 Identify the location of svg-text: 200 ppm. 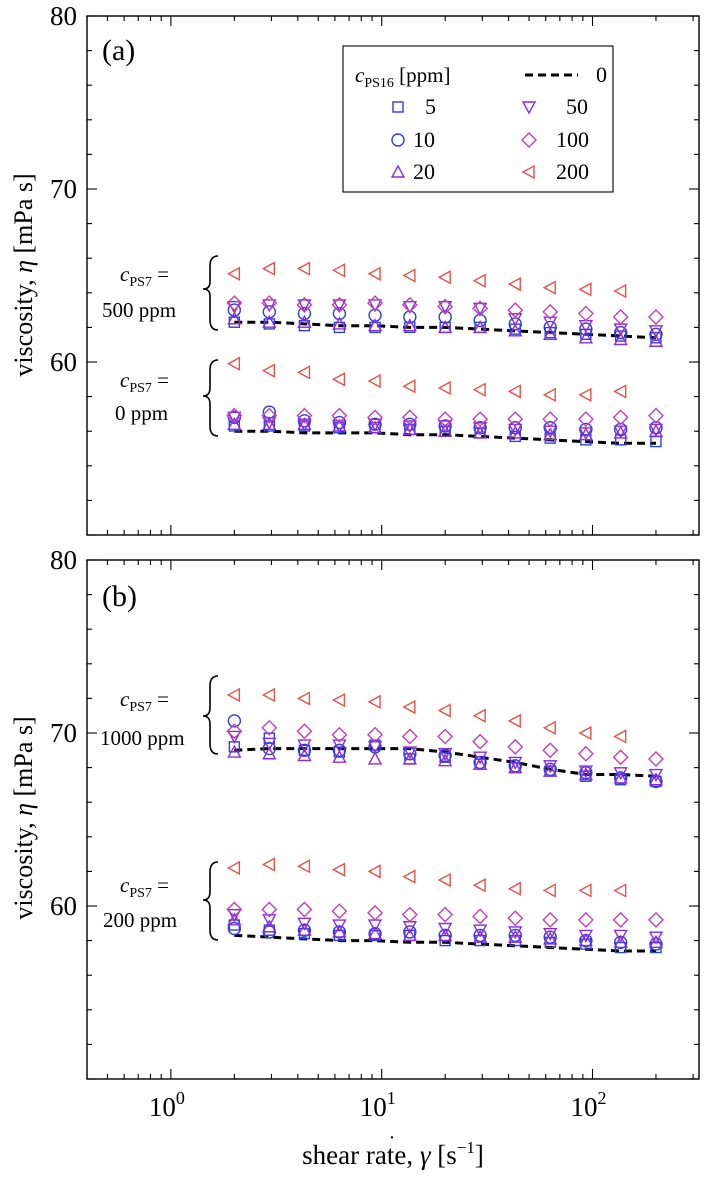
(140, 920).